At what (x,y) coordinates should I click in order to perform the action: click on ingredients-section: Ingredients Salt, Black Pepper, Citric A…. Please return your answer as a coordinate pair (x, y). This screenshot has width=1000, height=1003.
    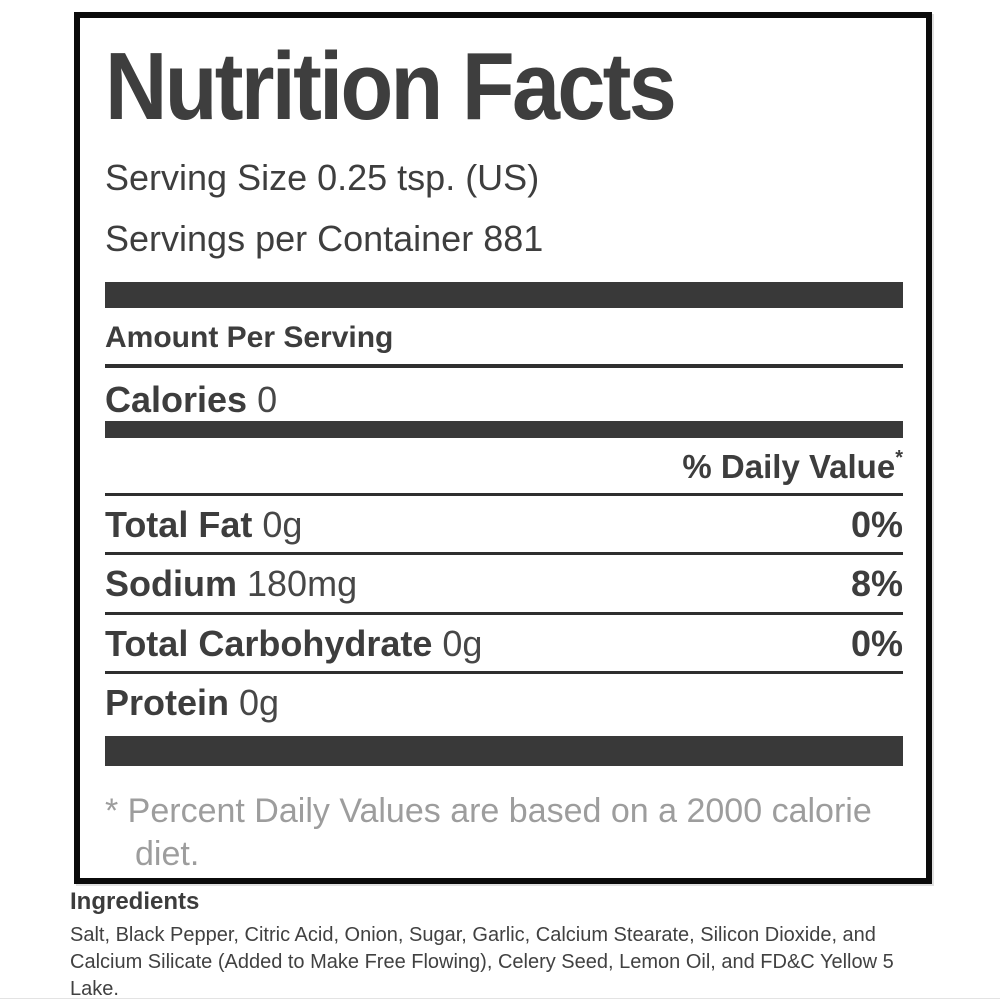
    Looking at the image, I should click on (500, 945).